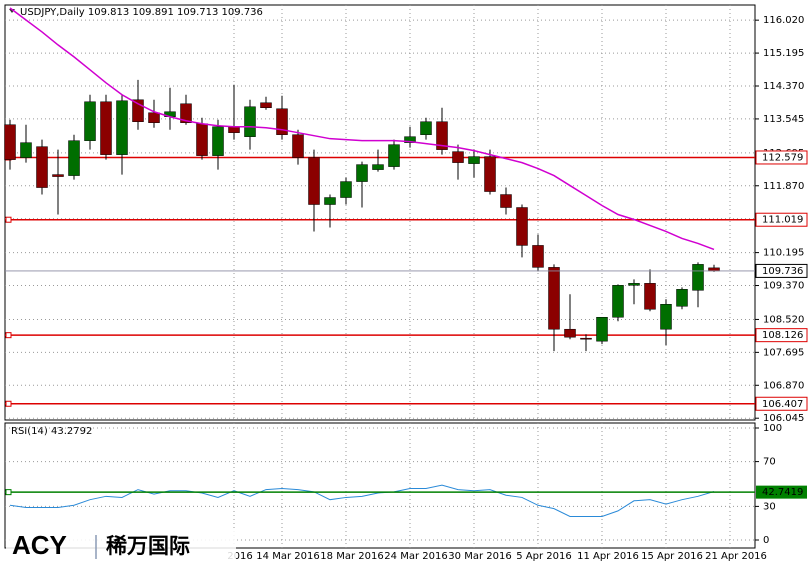 The height and width of the screenshot is (570, 808). What do you see at coordinates (543, 556) in the screenshot?
I see `x-tick-label: 5 Apr 2016` at bounding box center [543, 556].